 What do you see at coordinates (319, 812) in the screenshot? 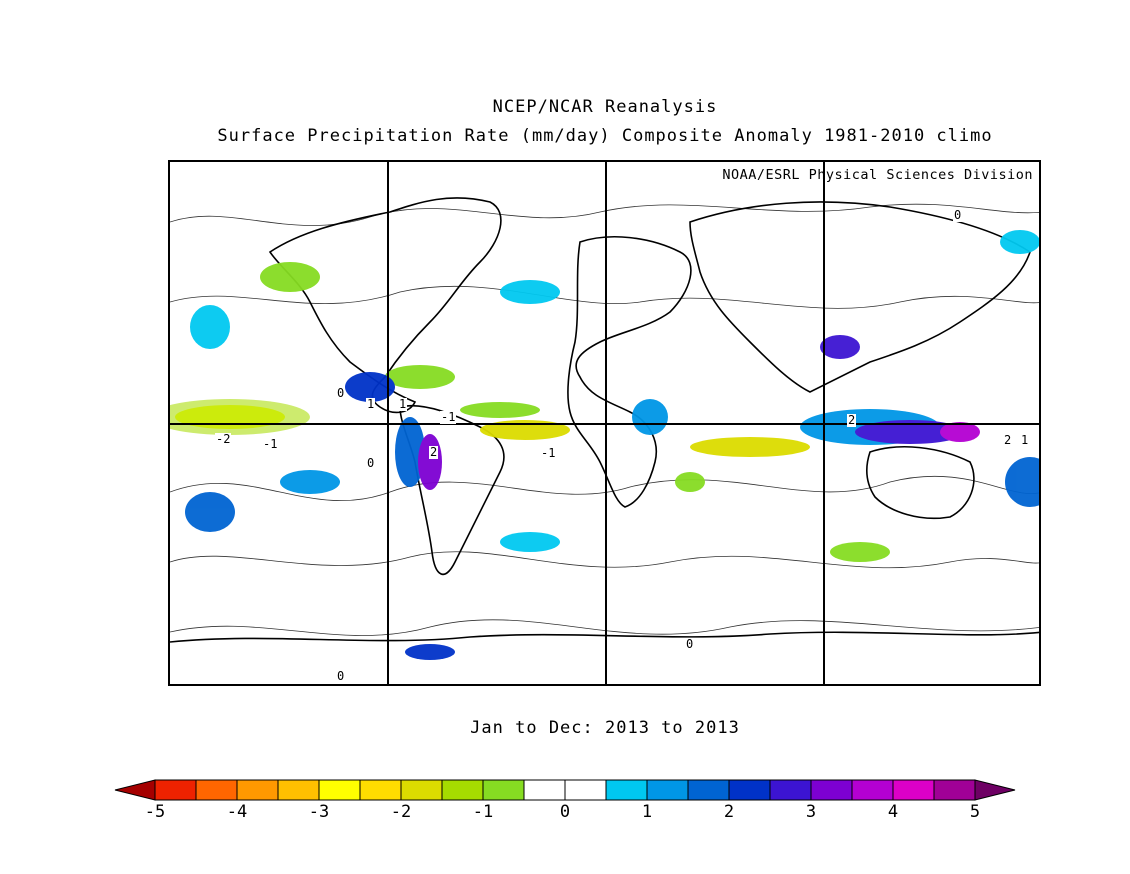
I see `colorbar-tick-label: -3` at bounding box center [319, 812].